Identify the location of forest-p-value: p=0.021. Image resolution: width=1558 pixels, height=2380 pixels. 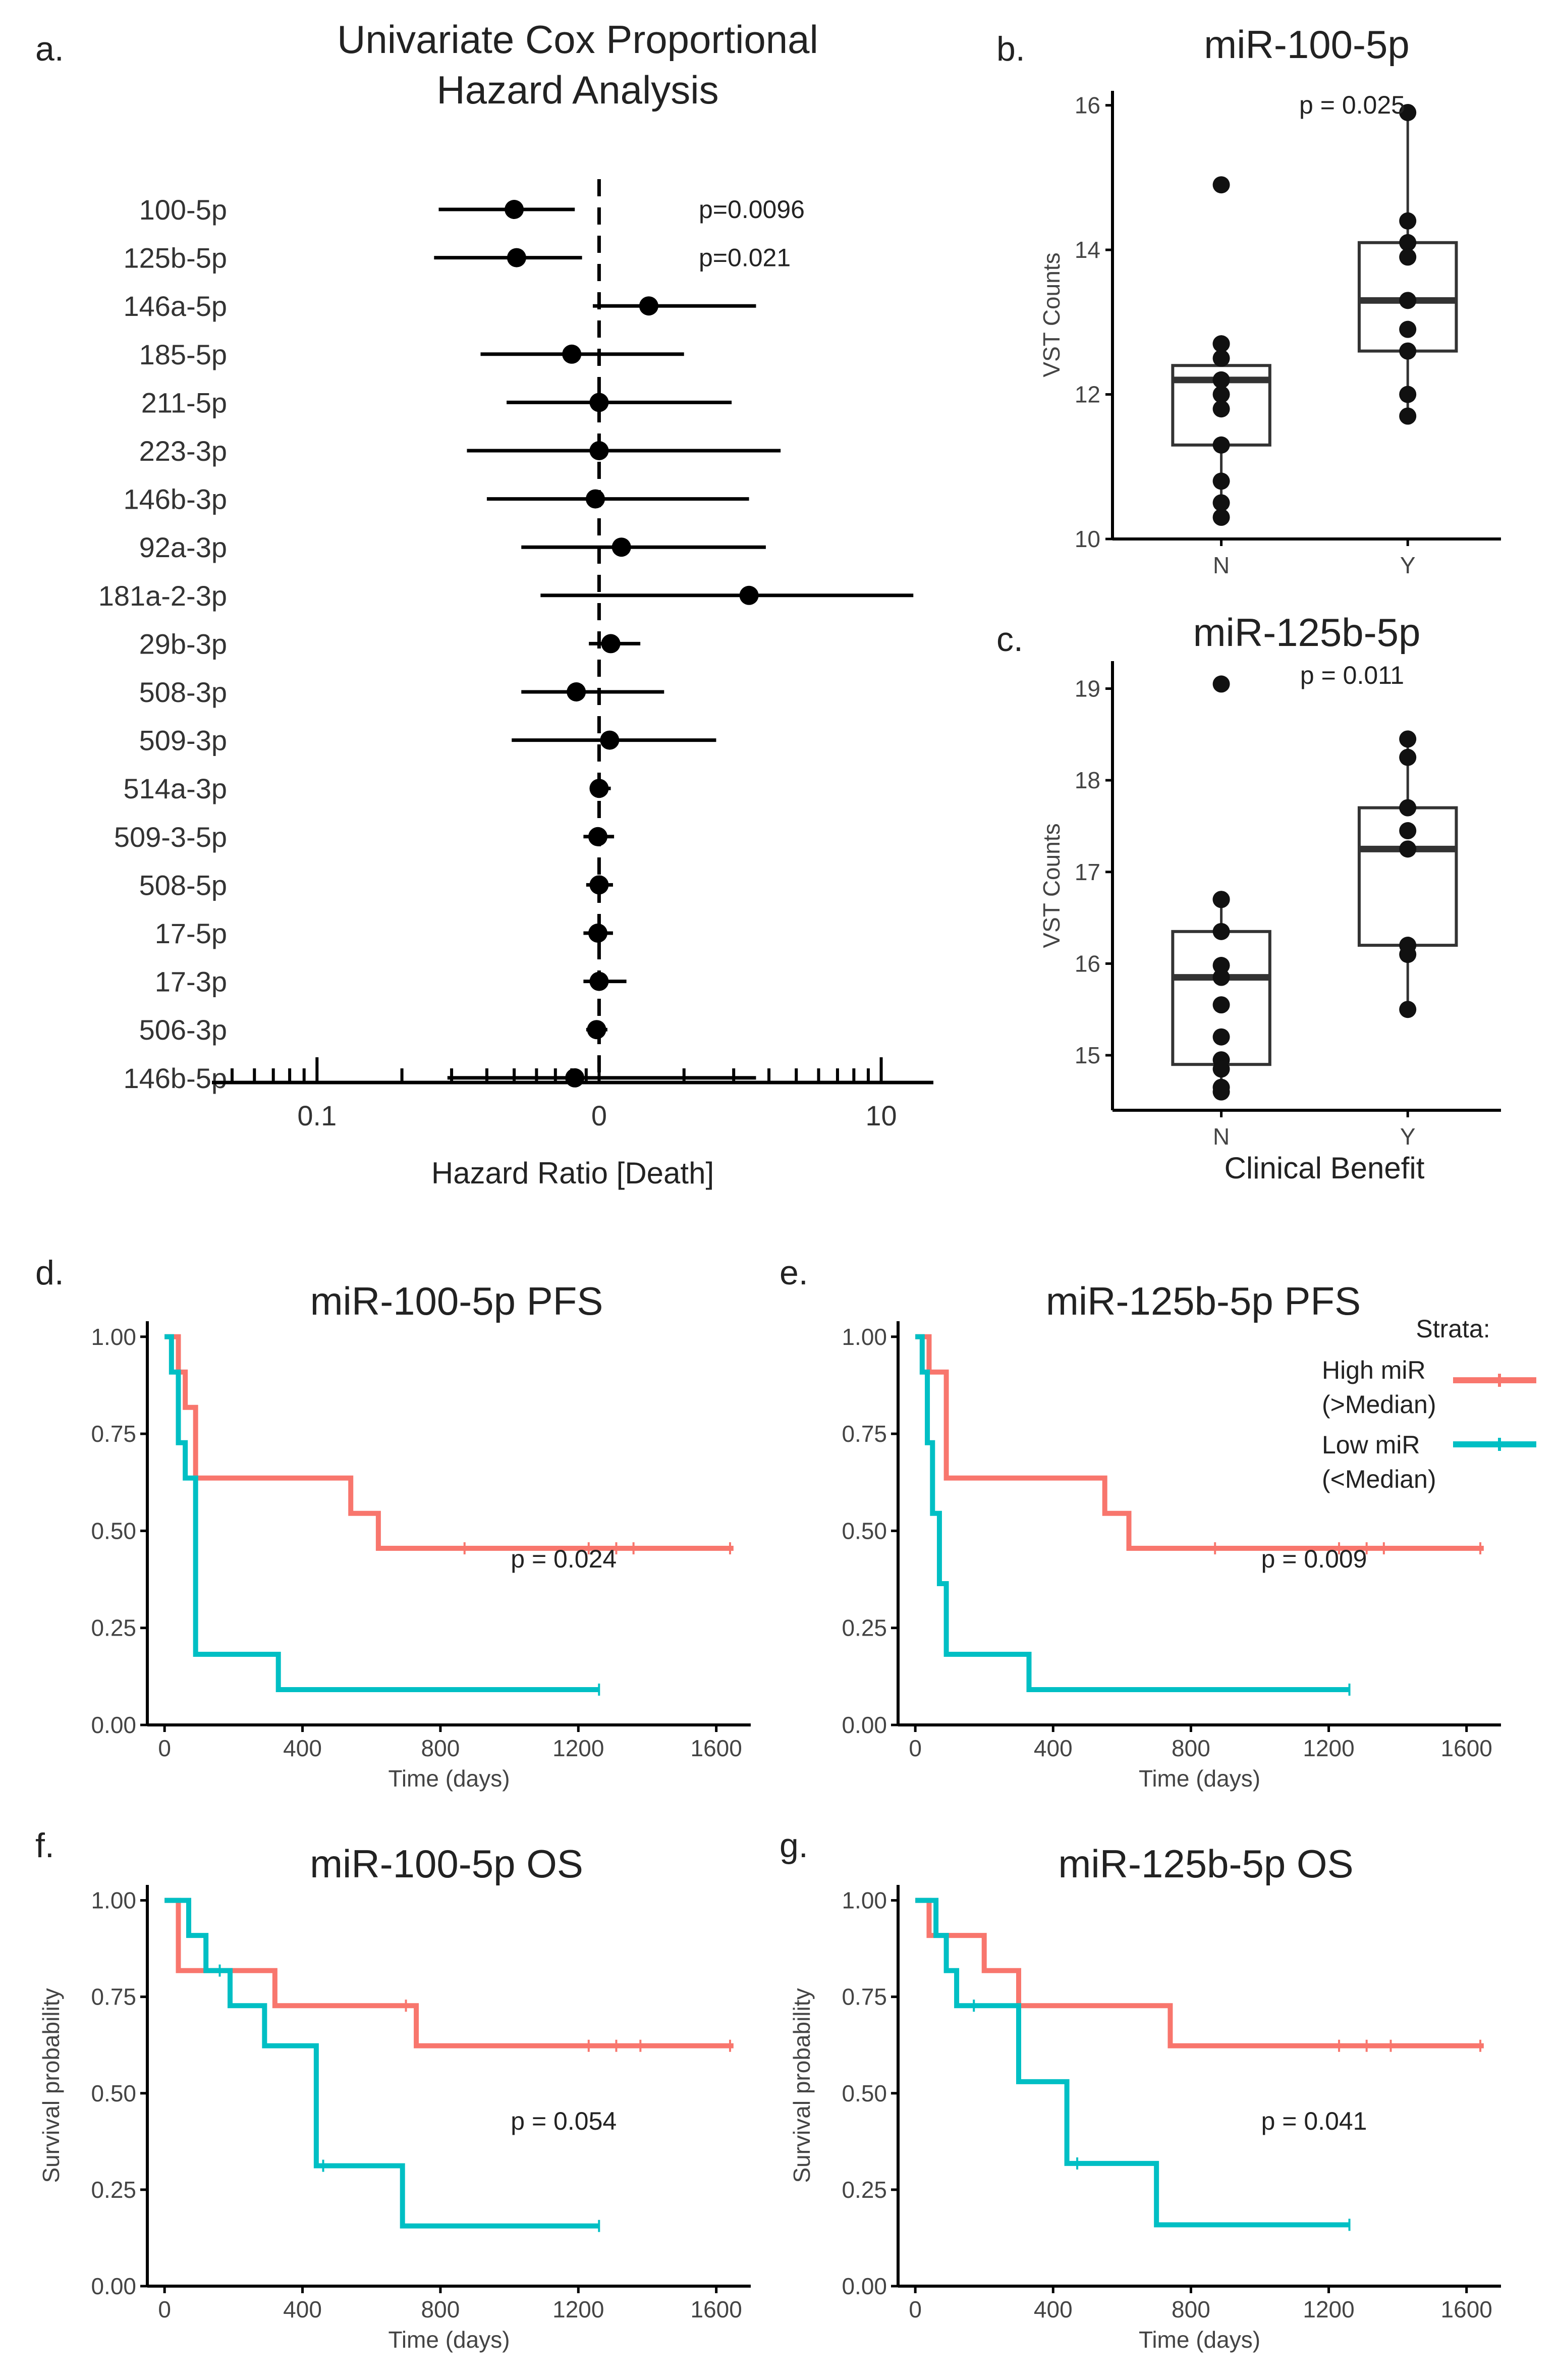
(745, 258).